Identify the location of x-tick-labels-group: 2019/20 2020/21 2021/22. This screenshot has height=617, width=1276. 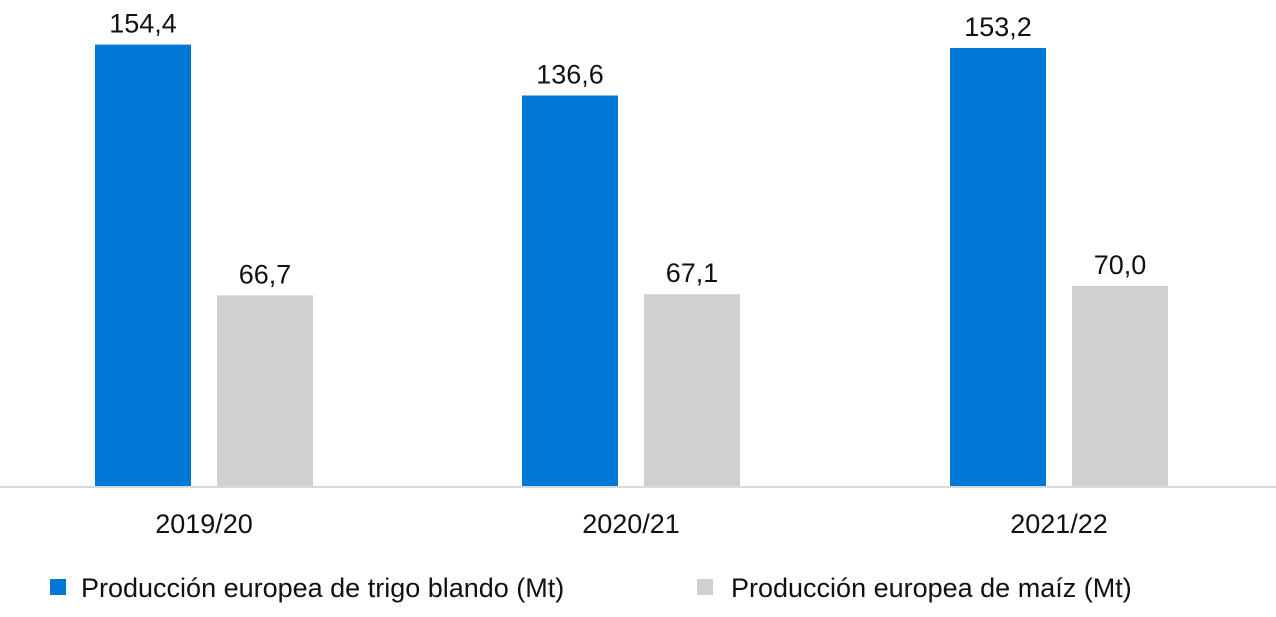
(631, 524).